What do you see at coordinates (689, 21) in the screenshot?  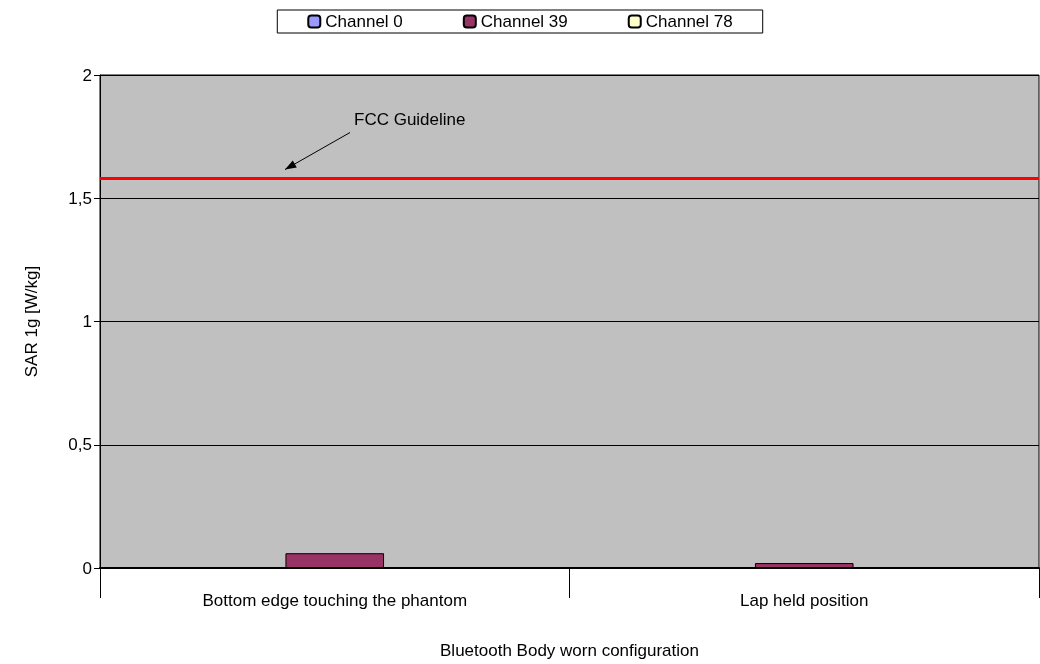 I see `legend-label: Channel 78` at bounding box center [689, 21].